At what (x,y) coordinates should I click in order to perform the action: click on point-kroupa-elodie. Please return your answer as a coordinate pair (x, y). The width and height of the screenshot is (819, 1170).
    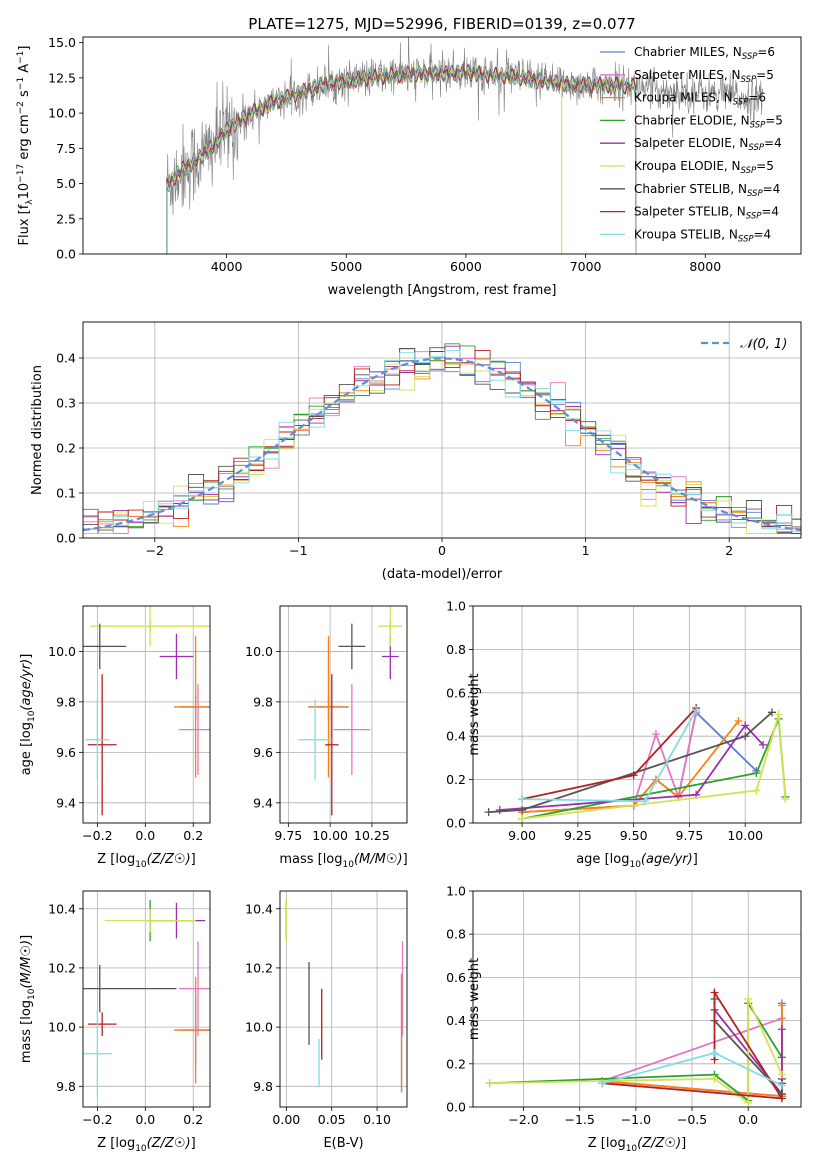
    Looking at the image, I should click on (150, 626).